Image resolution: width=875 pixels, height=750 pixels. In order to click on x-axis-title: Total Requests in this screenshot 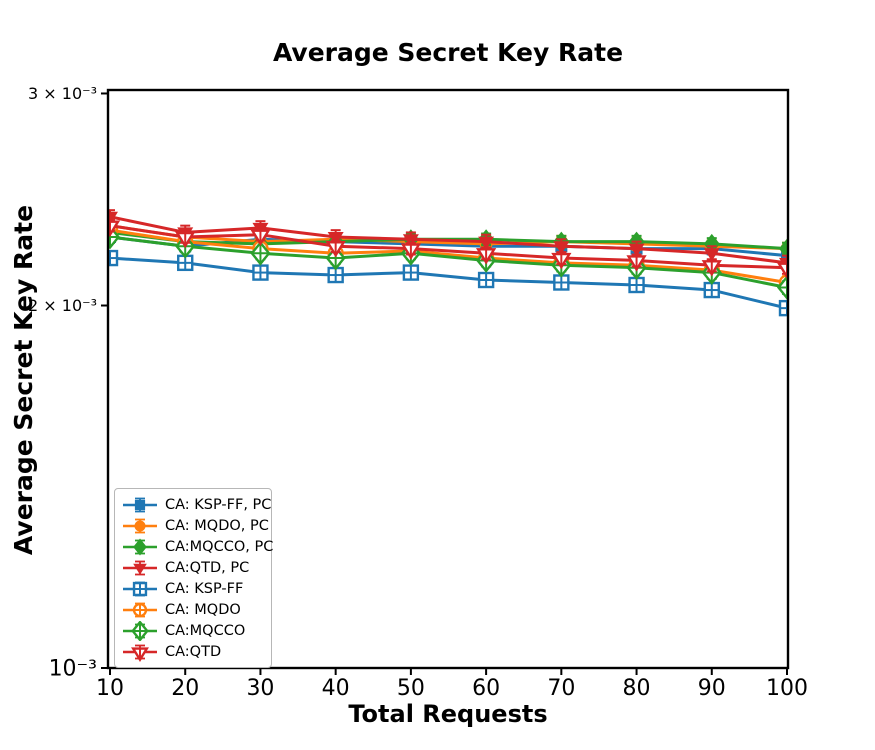, I will do `click(448, 714)`.